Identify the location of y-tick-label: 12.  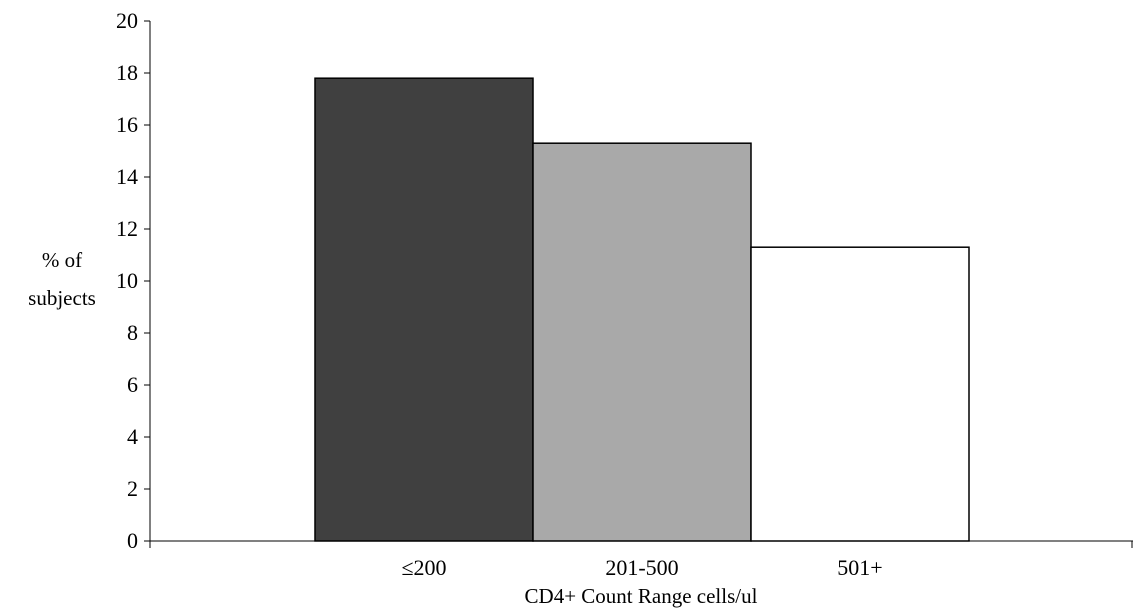
(127, 228).